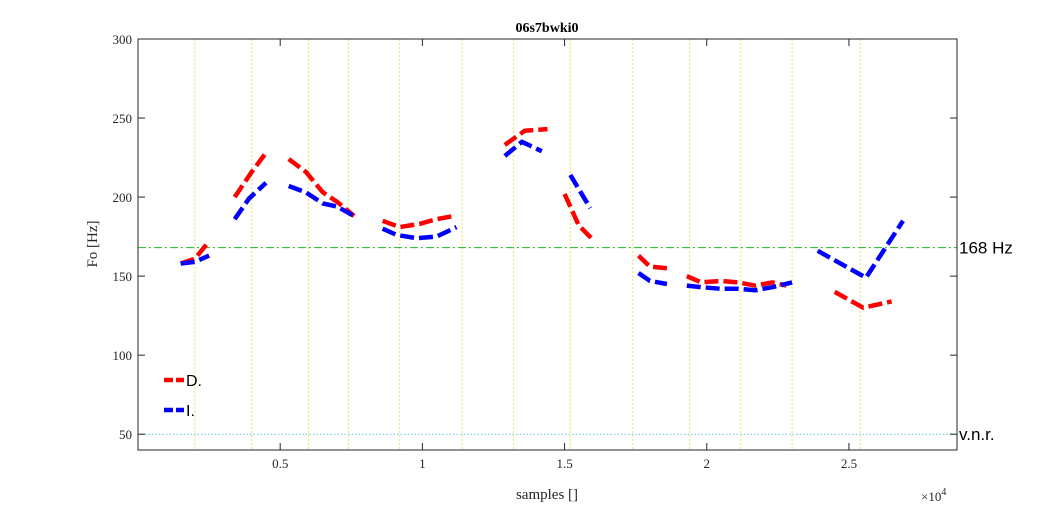 The height and width of the screenshot is (508, 1059). What do you see at coordinates (547, 495) in the screenshot?
I see `x-axis-label: samples []` at bounding box center [547, 495].